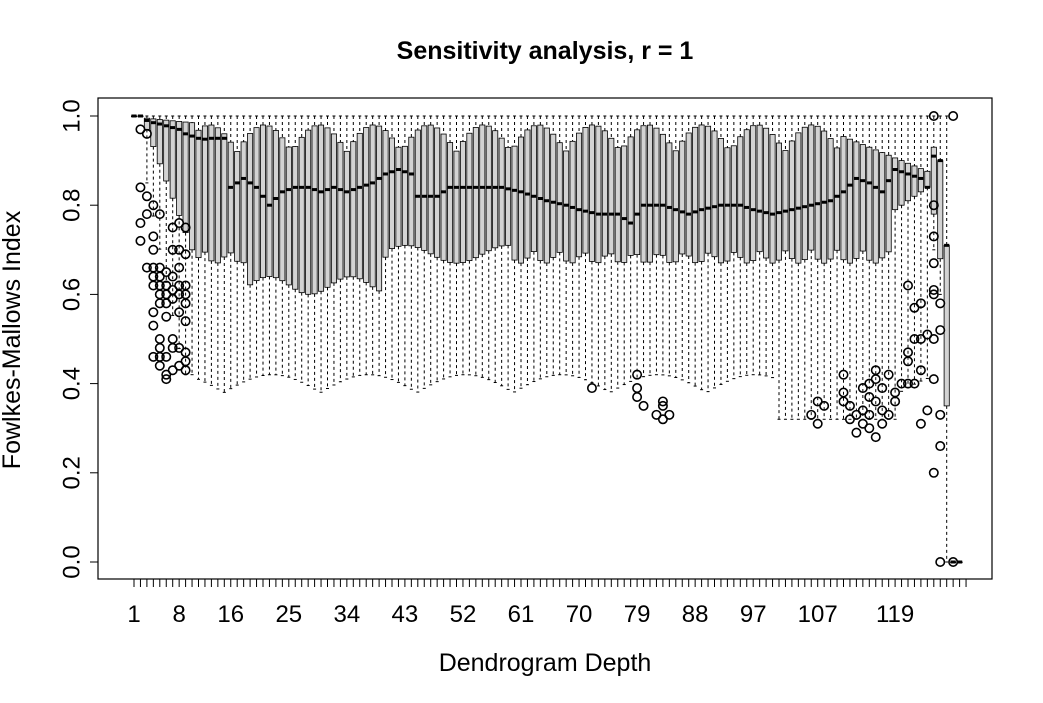  Describe the element at coordinates (637, 614) in the screenshot. I see `x-tick-label-79: 79` at that location.